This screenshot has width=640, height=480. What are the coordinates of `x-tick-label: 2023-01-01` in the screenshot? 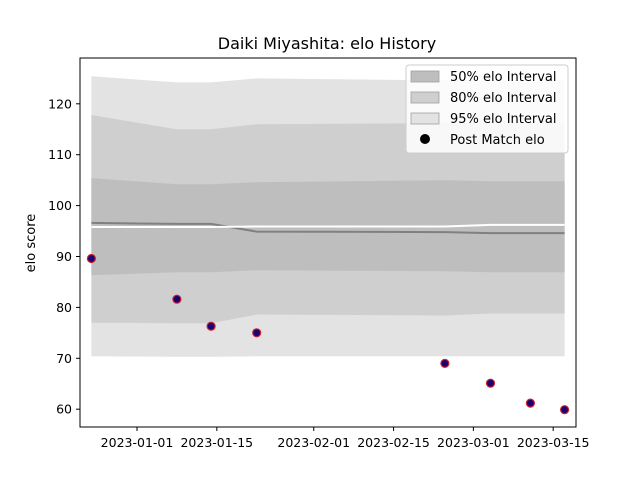 It's located at (137, 442).